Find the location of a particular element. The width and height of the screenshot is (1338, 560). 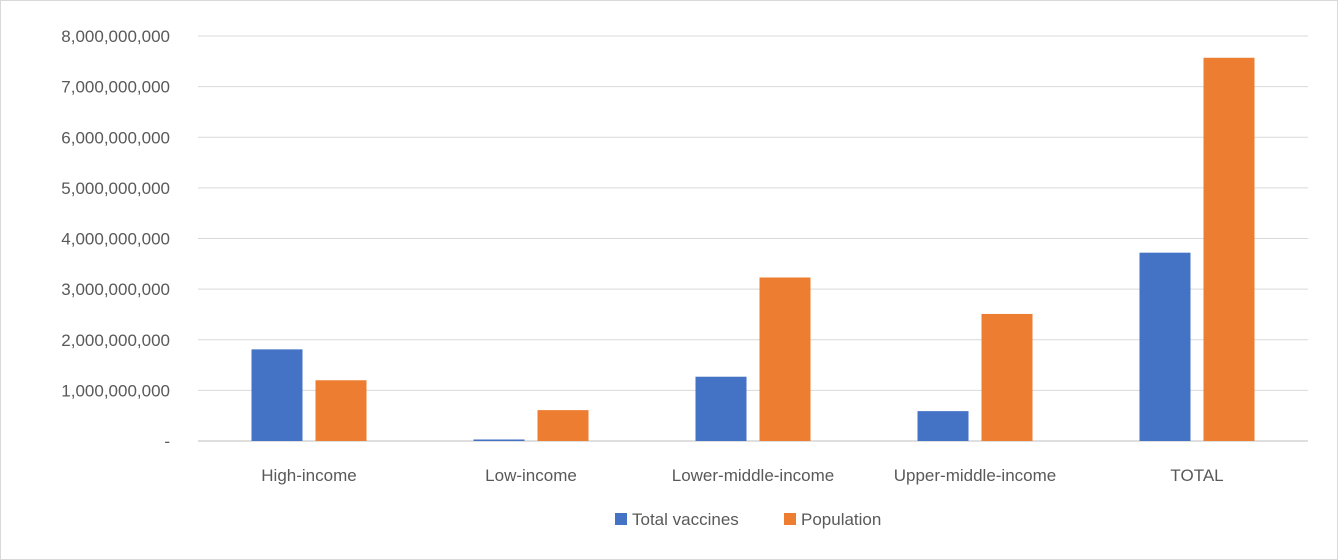

legend: Total vaccines Population is located at coordinates (748, 519).